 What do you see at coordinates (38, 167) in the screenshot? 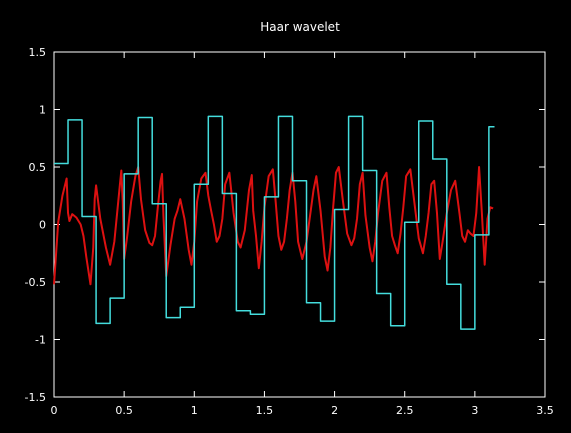
I see `y-tick-label: 0.5` at bounding box center [38, 167].